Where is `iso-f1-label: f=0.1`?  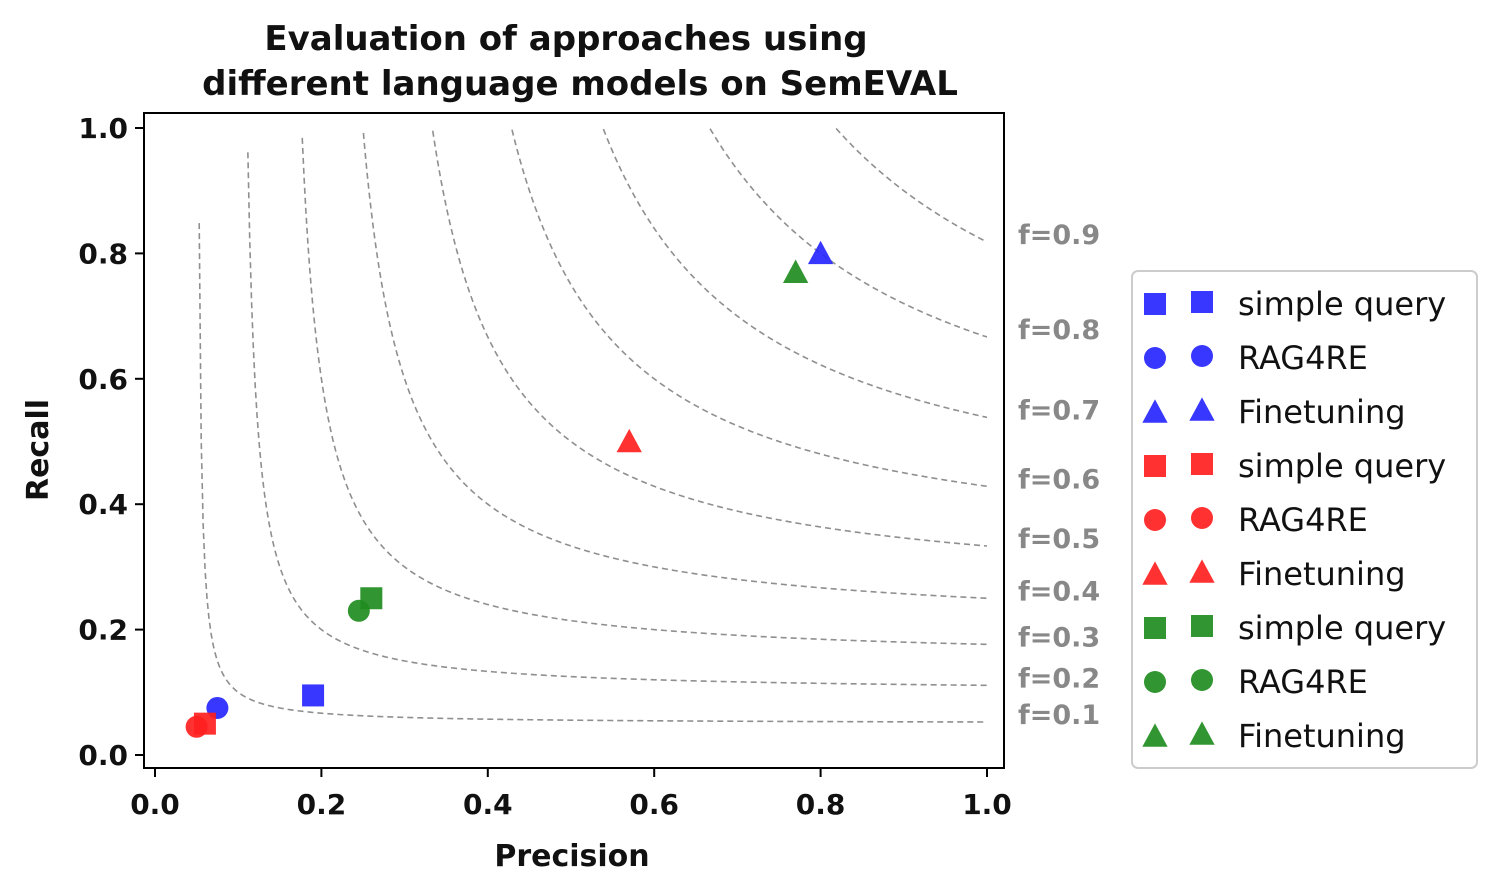 iso-f1-label: f=0.1 is located at coordinates (1059, 715).